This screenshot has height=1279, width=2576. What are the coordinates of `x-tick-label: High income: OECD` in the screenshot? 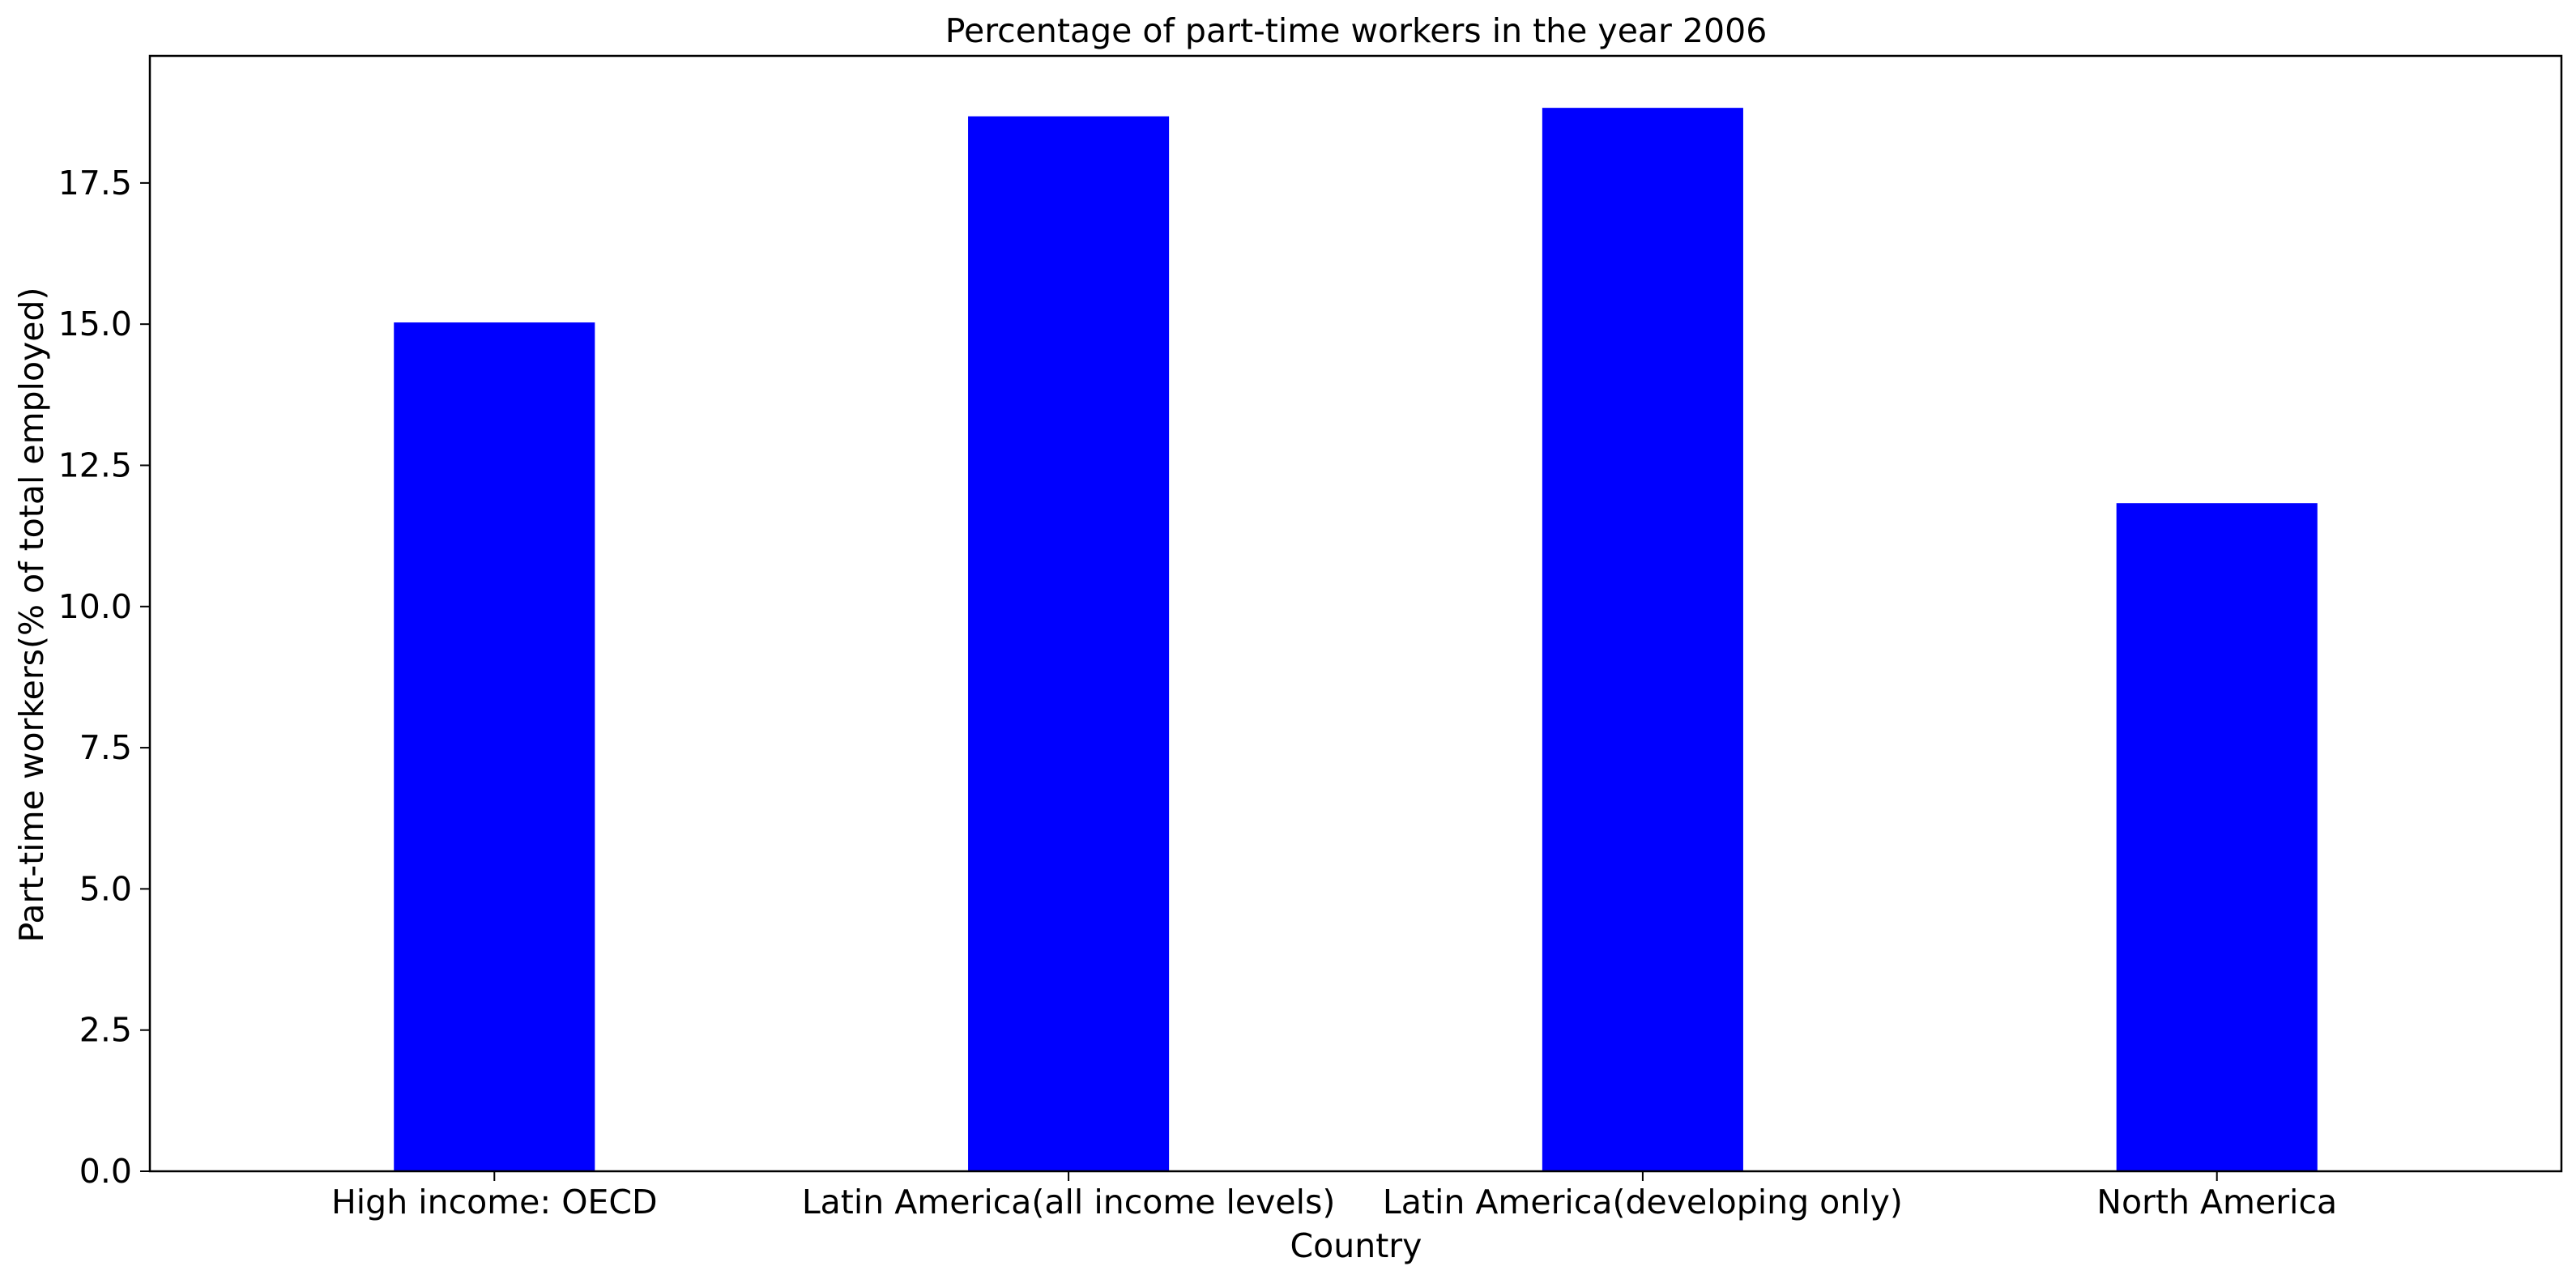 It's located at (494, 1202).